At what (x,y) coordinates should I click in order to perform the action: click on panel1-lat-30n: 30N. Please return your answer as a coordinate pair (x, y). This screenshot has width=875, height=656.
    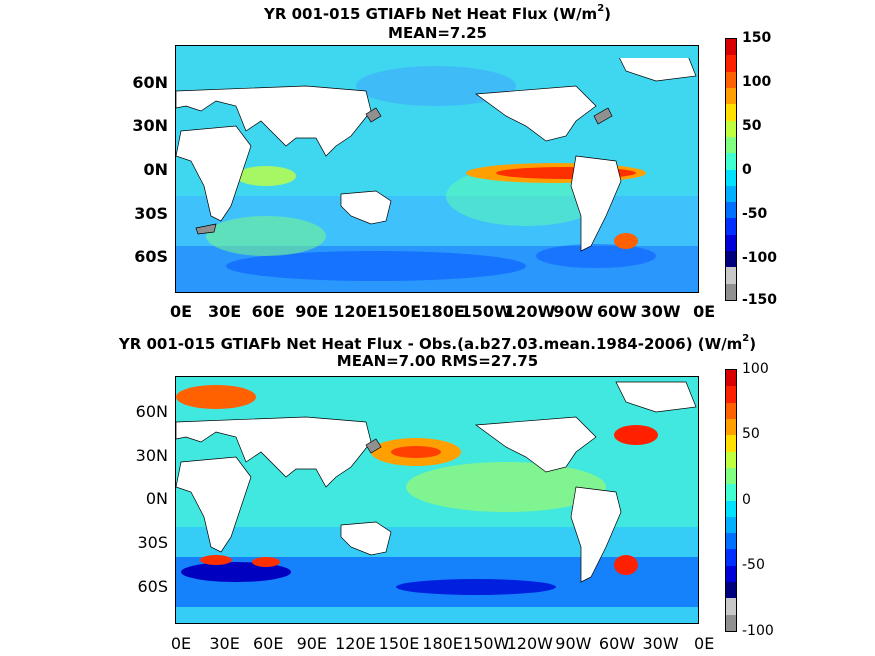
    Looking at the image, I should click on (150, 125).